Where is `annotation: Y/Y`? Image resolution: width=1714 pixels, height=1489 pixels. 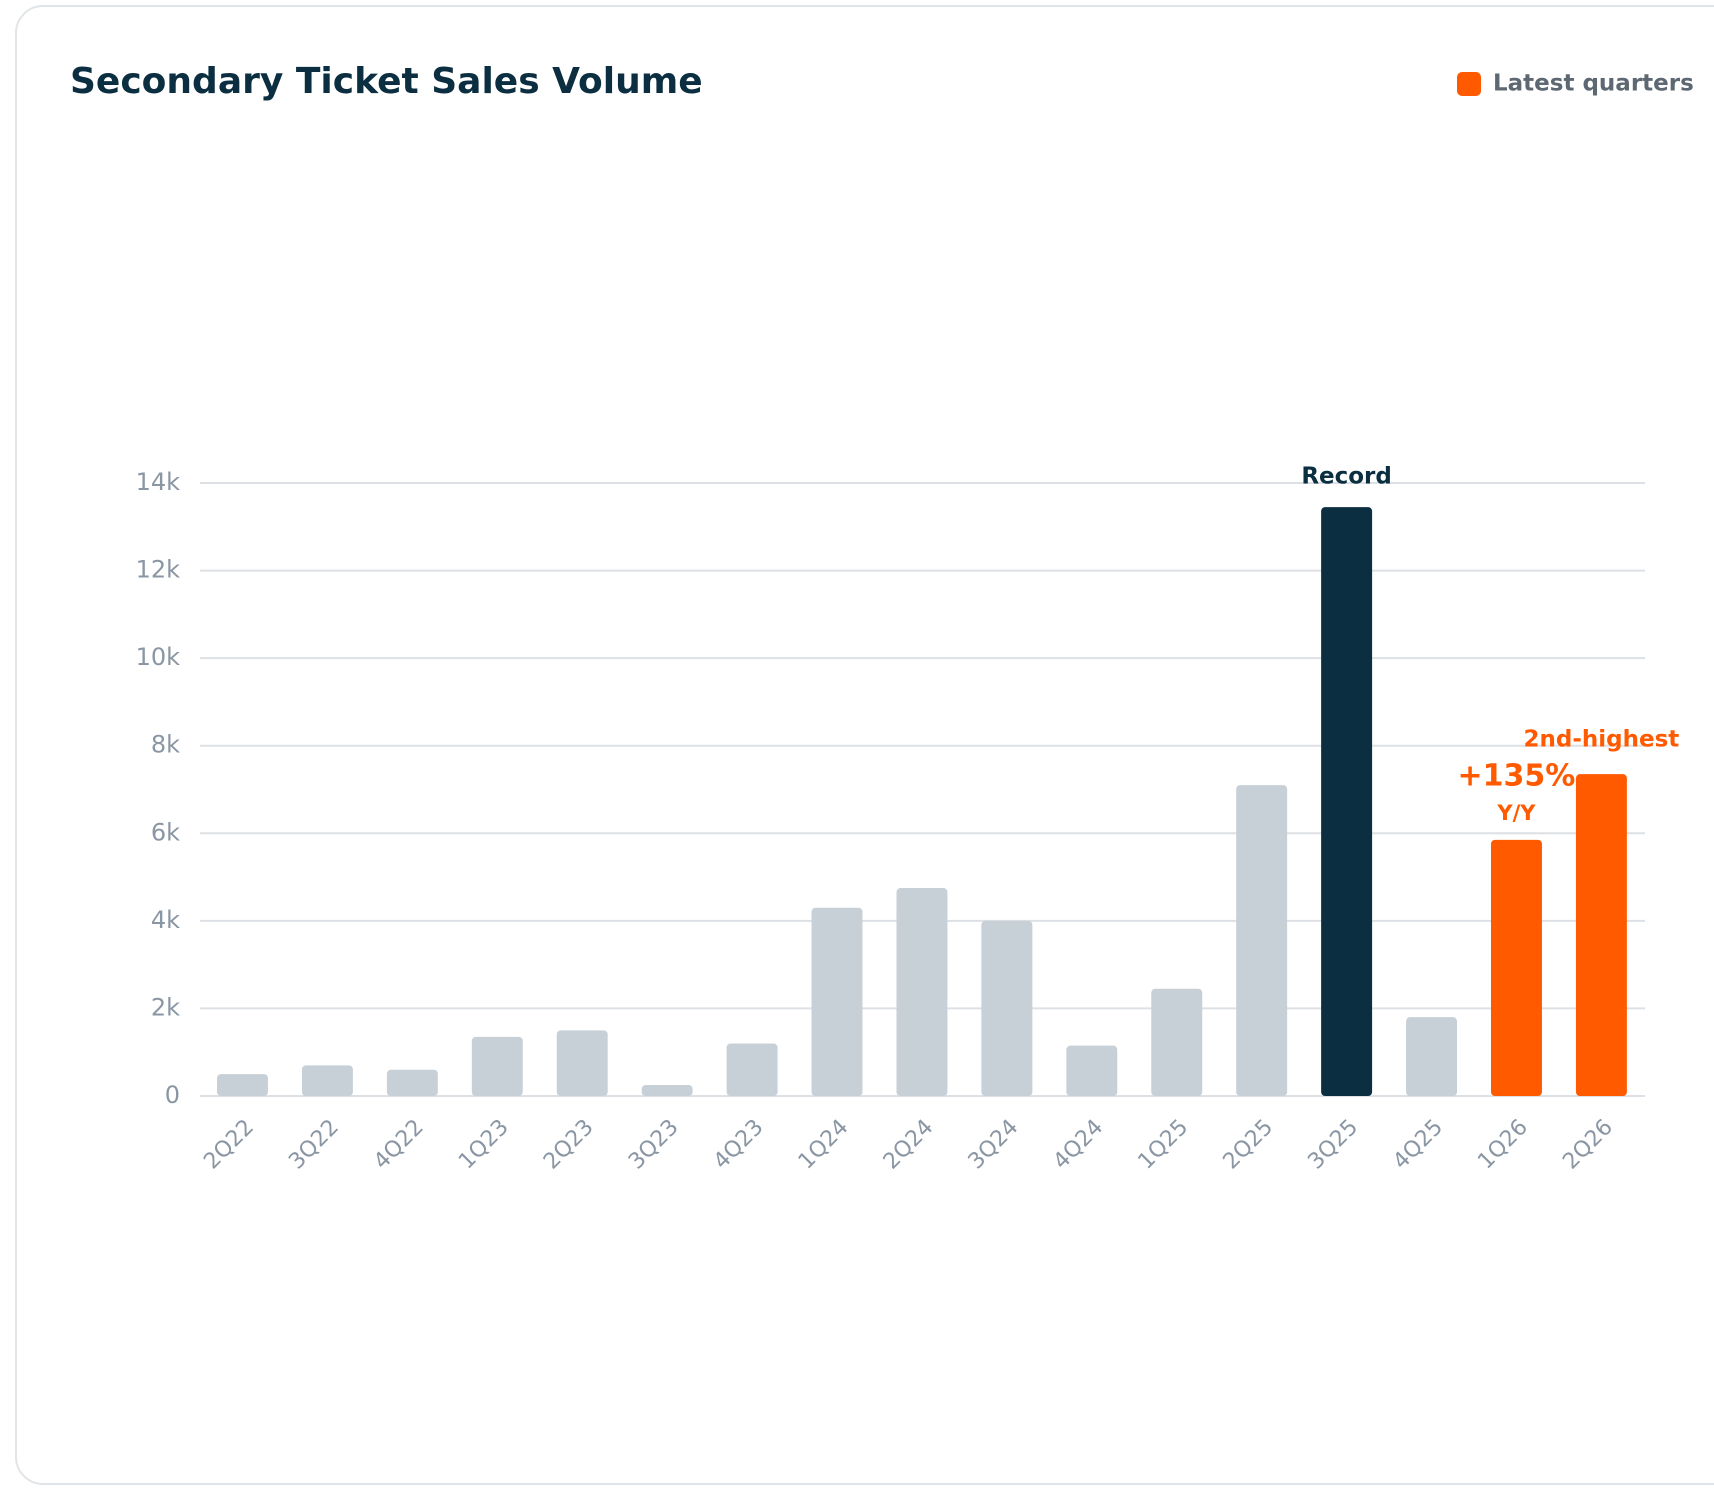
annotation: Y/Y is located at coordinates (1516, 813).